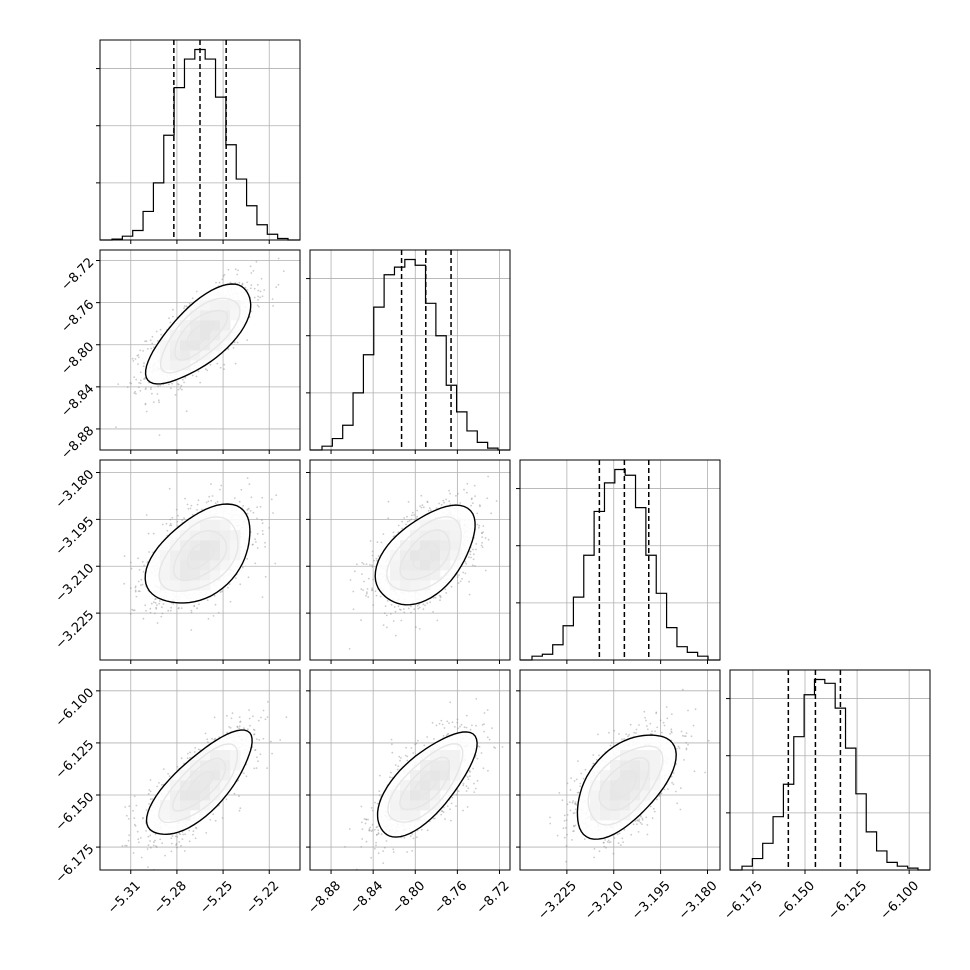  What do you see at coordinates (75, 812) in the screenshot?
I see `y-tick-label-3-1: −6.150` at bounding box center [75, 812].